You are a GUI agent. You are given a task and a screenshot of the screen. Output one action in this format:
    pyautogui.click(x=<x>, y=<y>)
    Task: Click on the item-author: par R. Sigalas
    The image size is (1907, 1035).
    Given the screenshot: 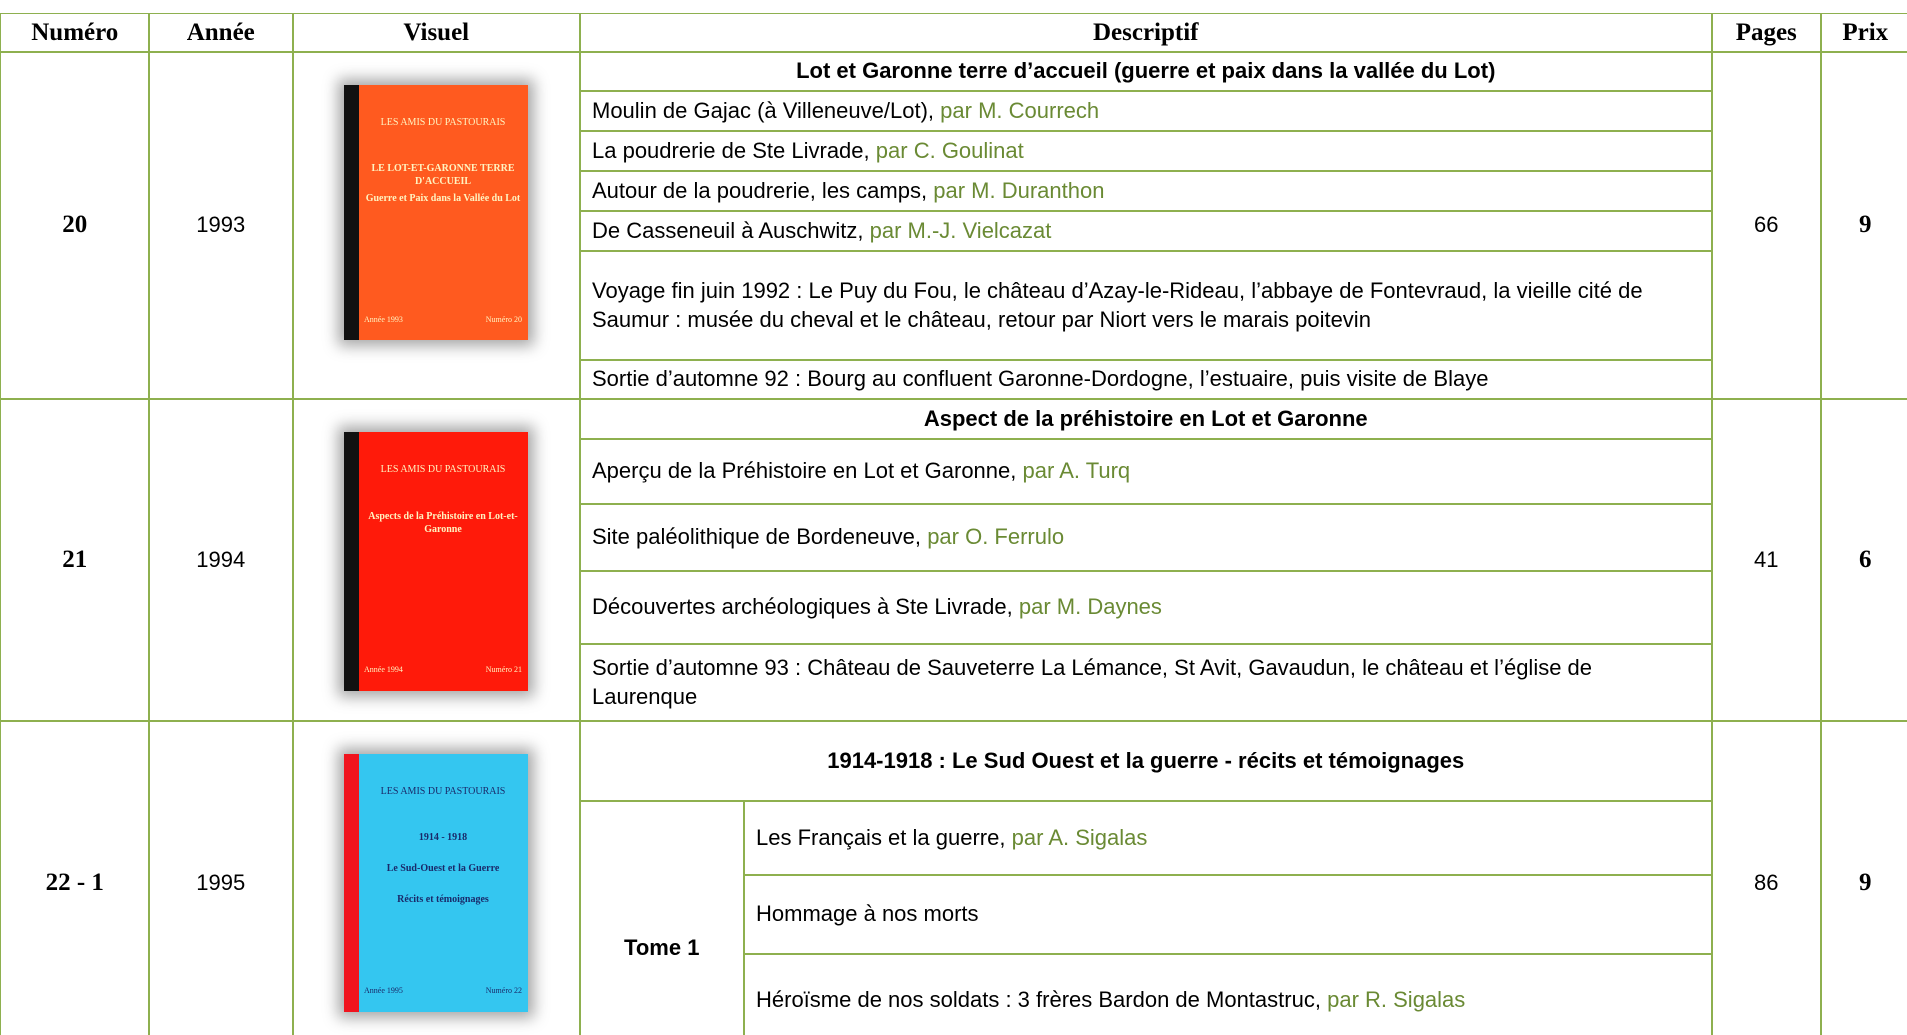 What is the action you would take?
    pyautogui.click(x=1396, y=999)
    